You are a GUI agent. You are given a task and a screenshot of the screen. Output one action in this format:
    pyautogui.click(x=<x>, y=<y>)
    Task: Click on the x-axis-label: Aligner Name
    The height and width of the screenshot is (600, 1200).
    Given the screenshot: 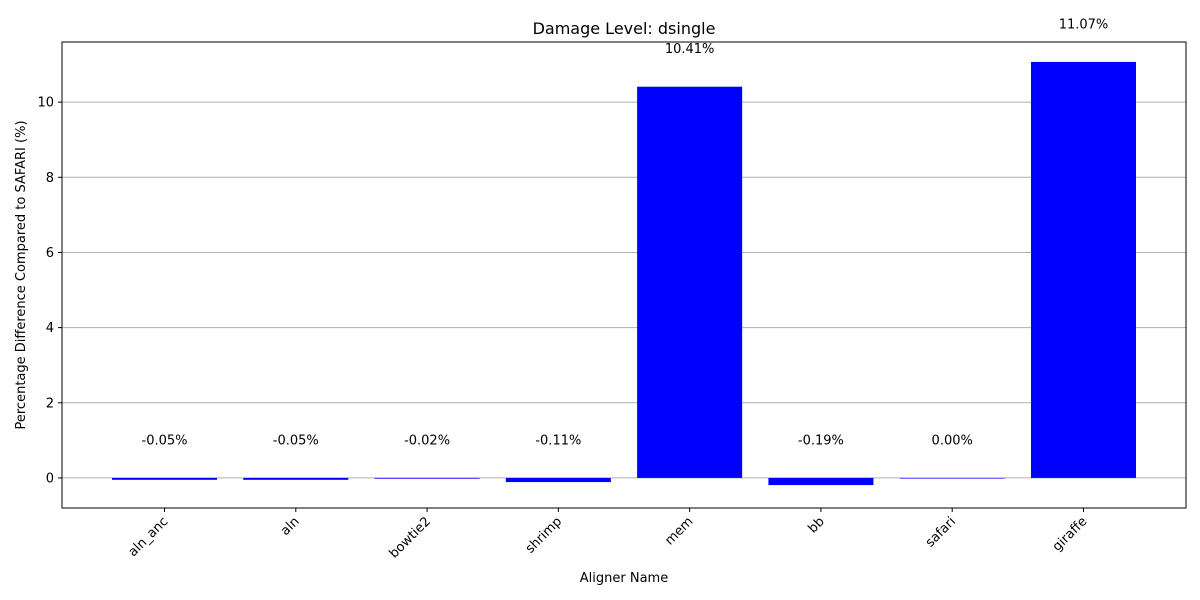 What is the action you would take?
    pyautogui.click(x=624, y=578)
    